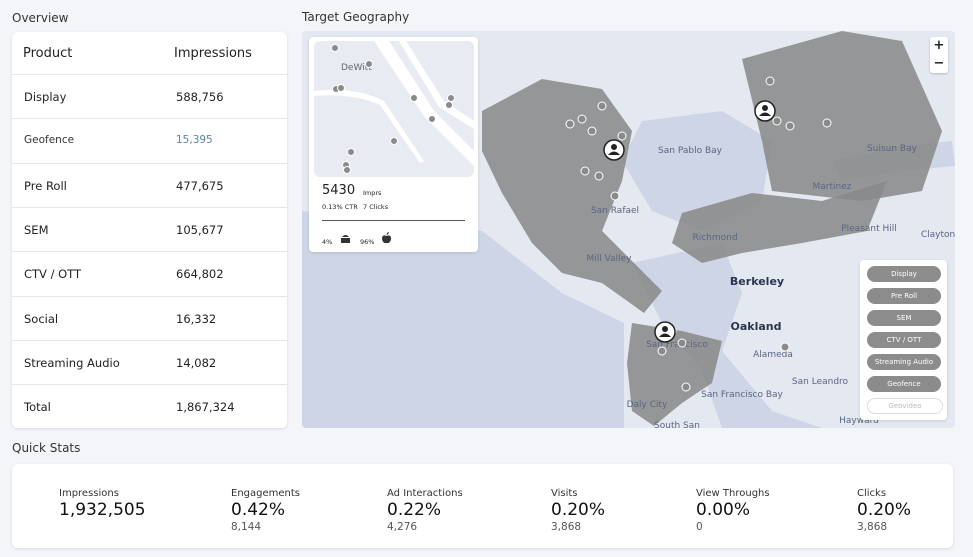  What do you see at coordinates (393, 220) in the screenshot?
I see `divider` at bounding box center [393, 220].